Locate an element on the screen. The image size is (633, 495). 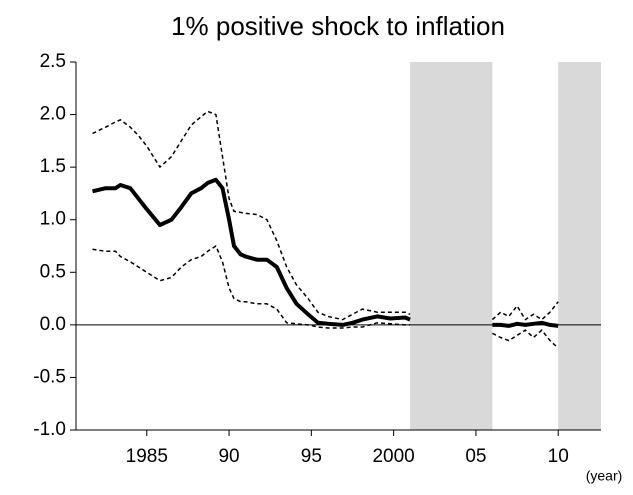
chart-title: 1% positive shock to inflation is located at coordinates (338, 26).